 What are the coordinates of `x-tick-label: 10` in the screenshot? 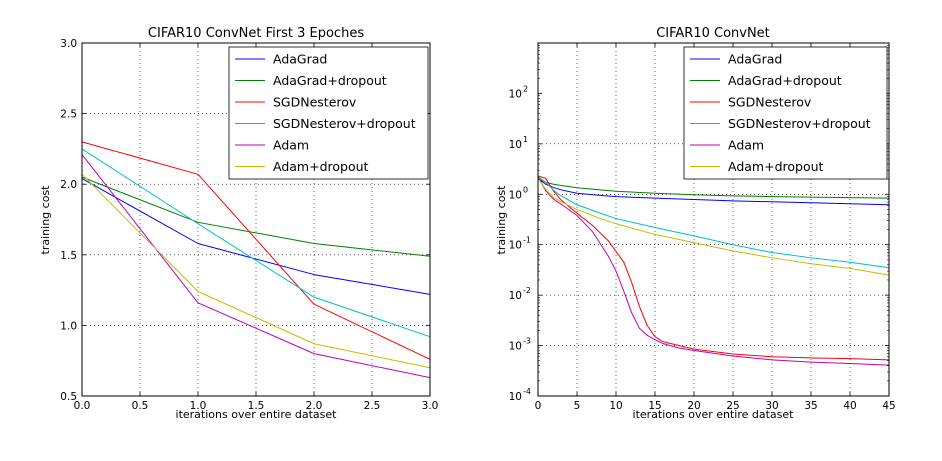 It's located at (615, 406).